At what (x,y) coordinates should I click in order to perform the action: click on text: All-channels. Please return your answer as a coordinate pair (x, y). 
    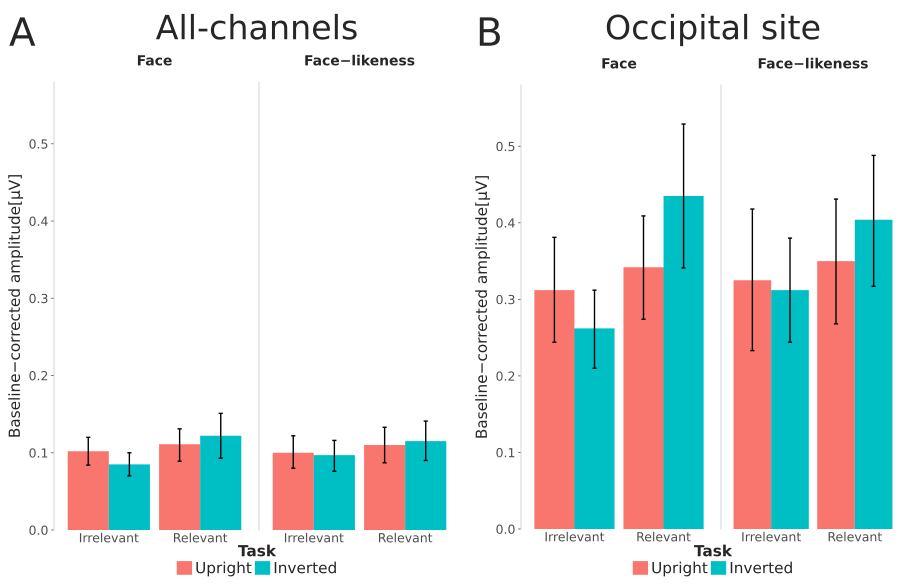
    Looking at the image, I should click on (256, 27).